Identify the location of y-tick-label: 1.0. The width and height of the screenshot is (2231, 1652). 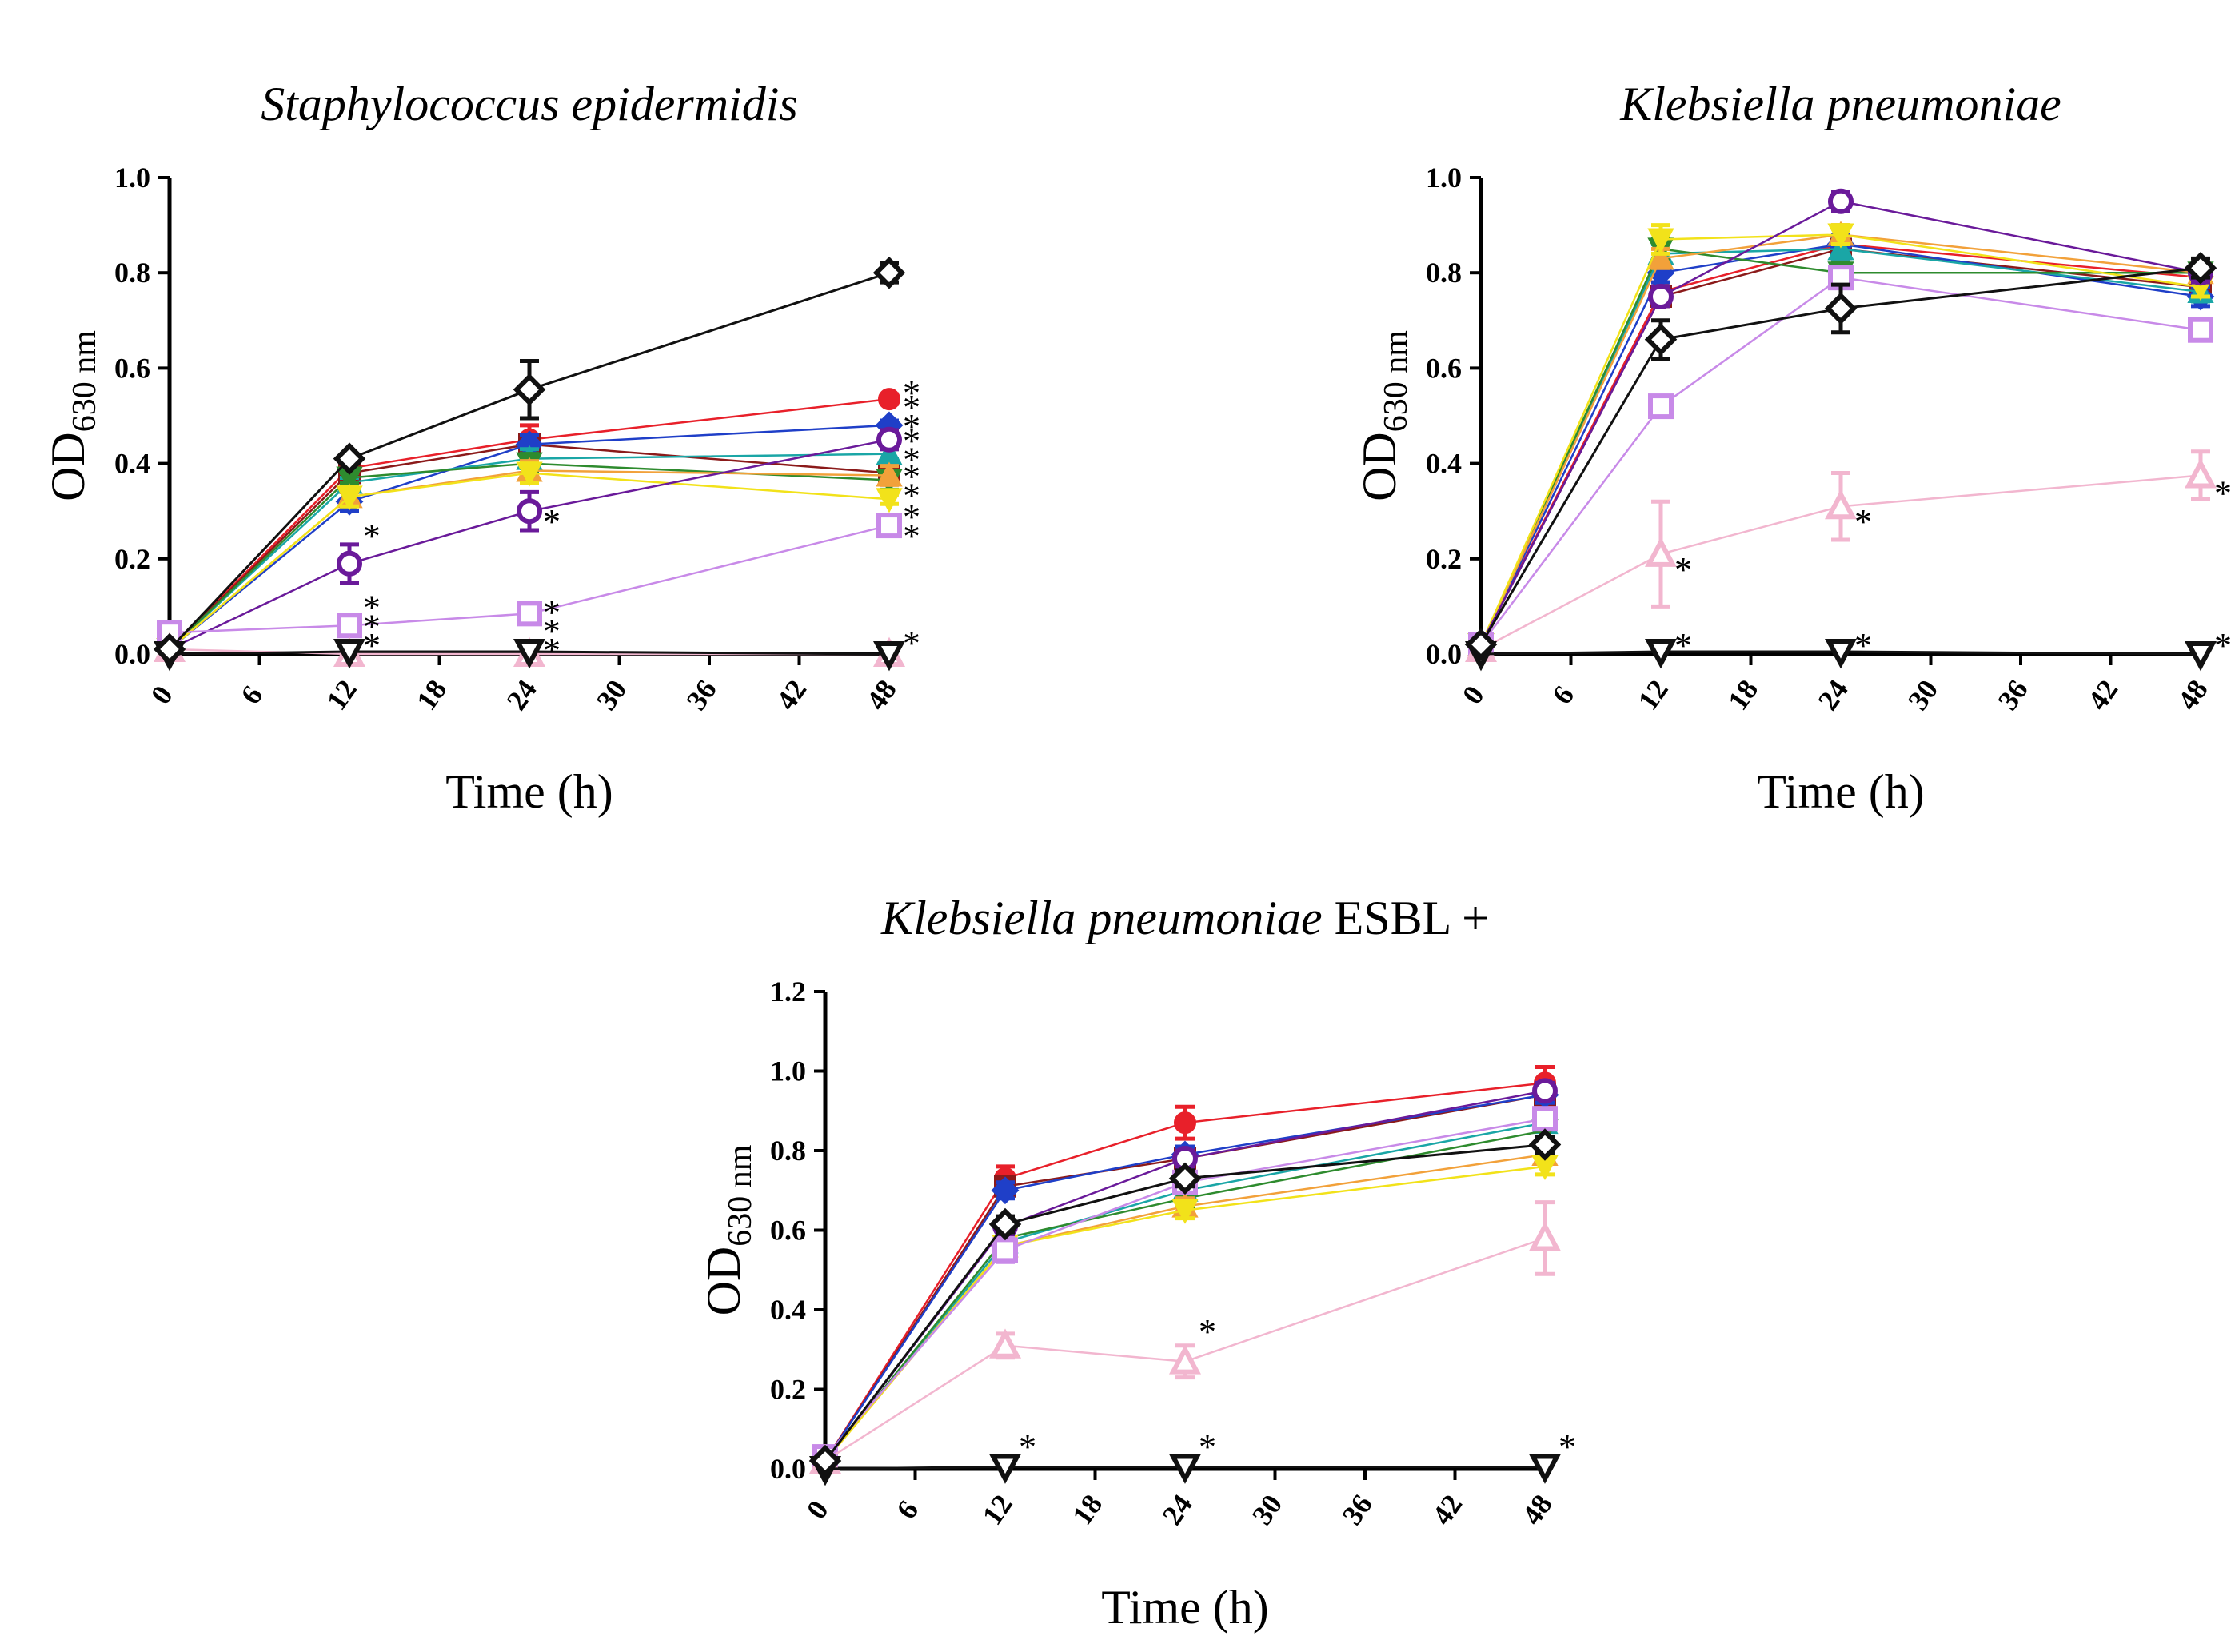
(788, 1071).